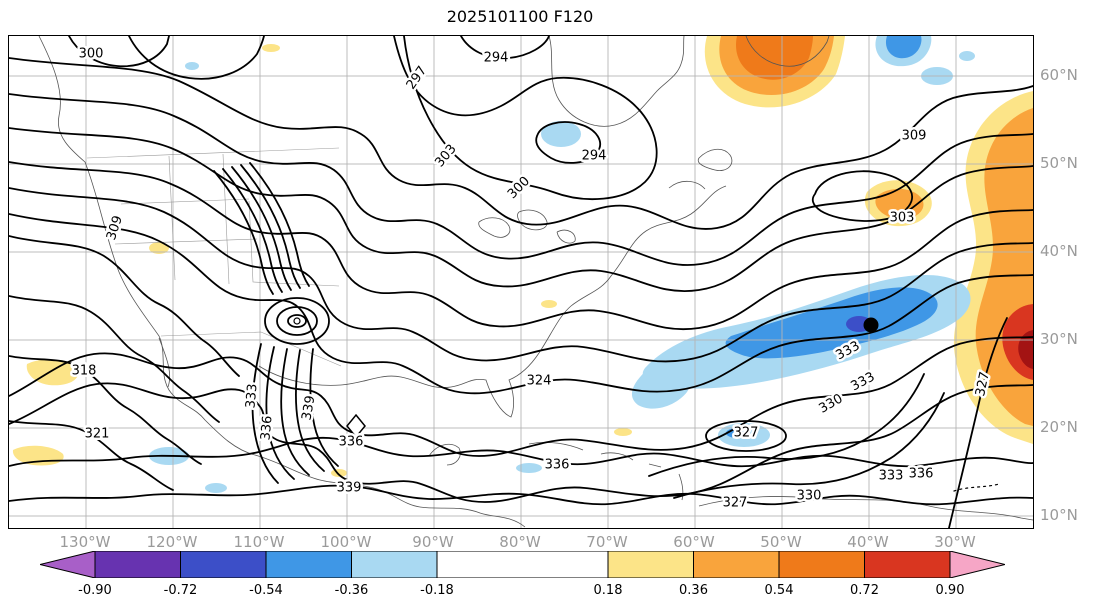 The image size is (1105, 615). I want to click on low-center-marker, so click(297, 321).